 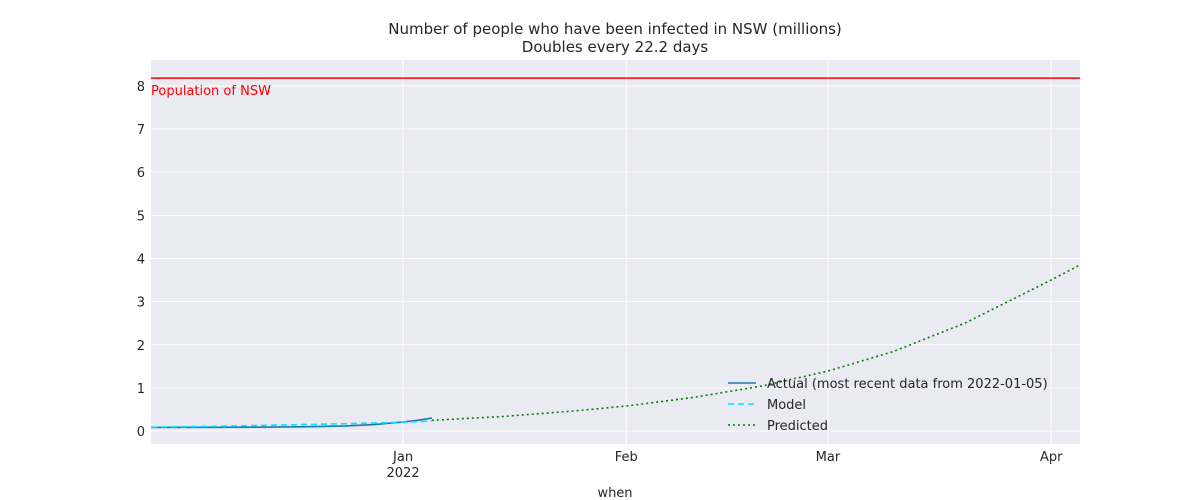 What do you see at coordinates (828, 457) in the screenshot?
I see `x-tick-label: Mar` at bounding box center [828, 457].